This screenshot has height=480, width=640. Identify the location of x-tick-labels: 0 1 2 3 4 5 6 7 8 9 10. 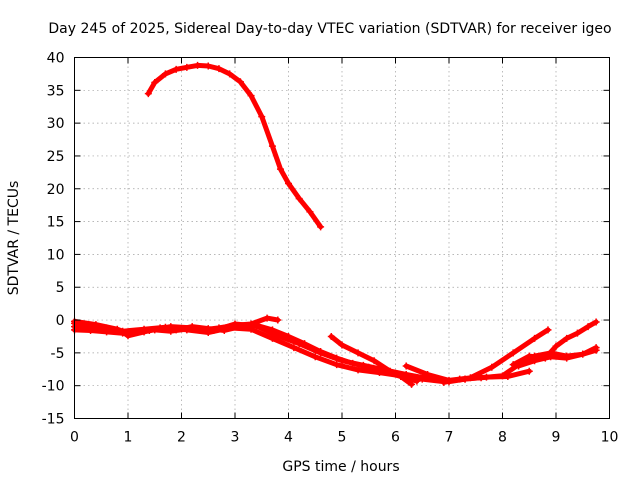
(344, 438).